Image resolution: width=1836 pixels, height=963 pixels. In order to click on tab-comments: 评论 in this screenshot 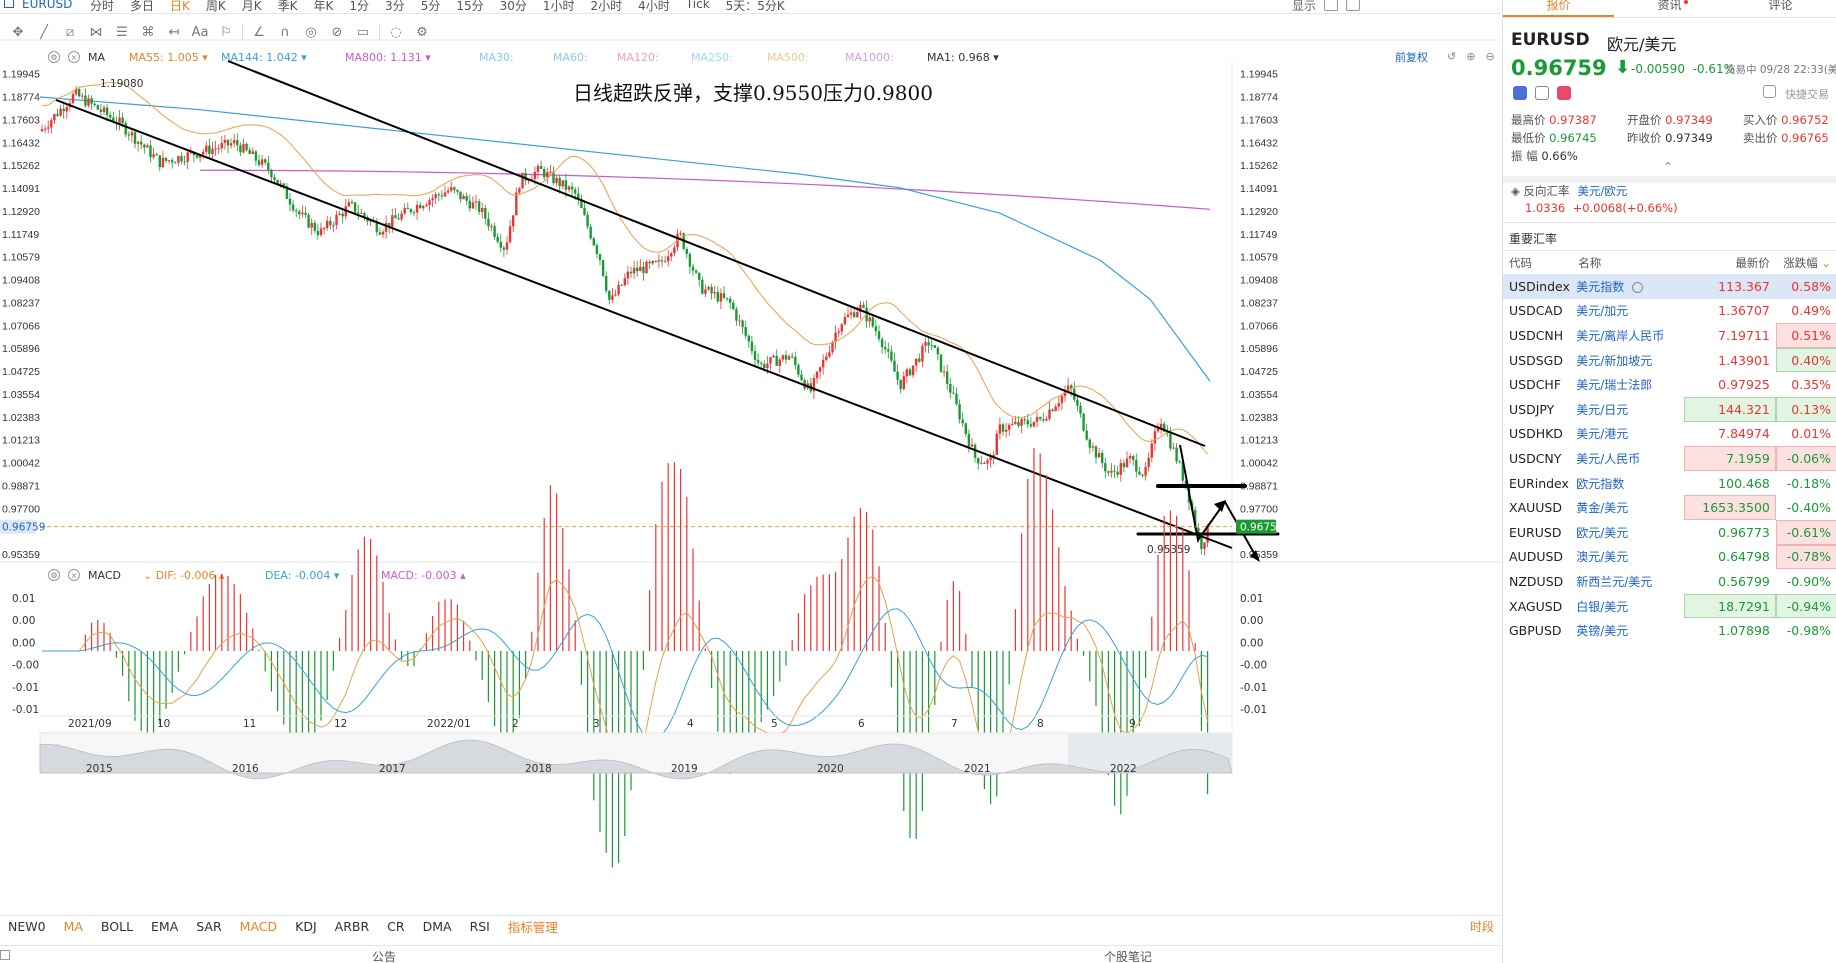, I will do `click(1780, 6)`.